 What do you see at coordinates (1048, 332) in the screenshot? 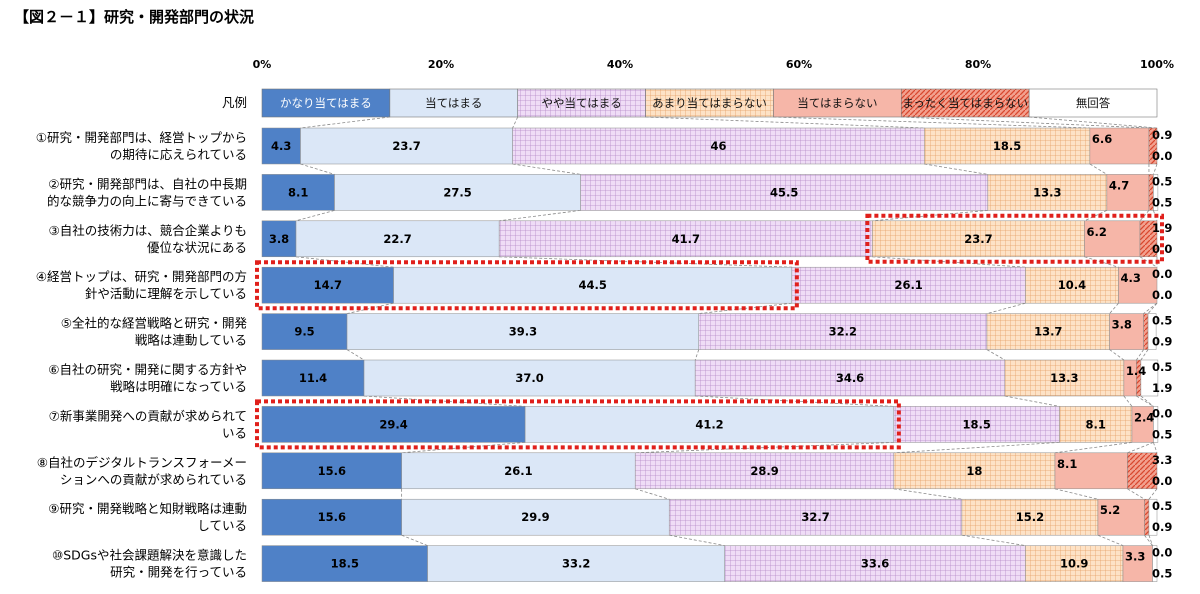
I see `value-label: 13.7` at bounding box center [1048, 332].